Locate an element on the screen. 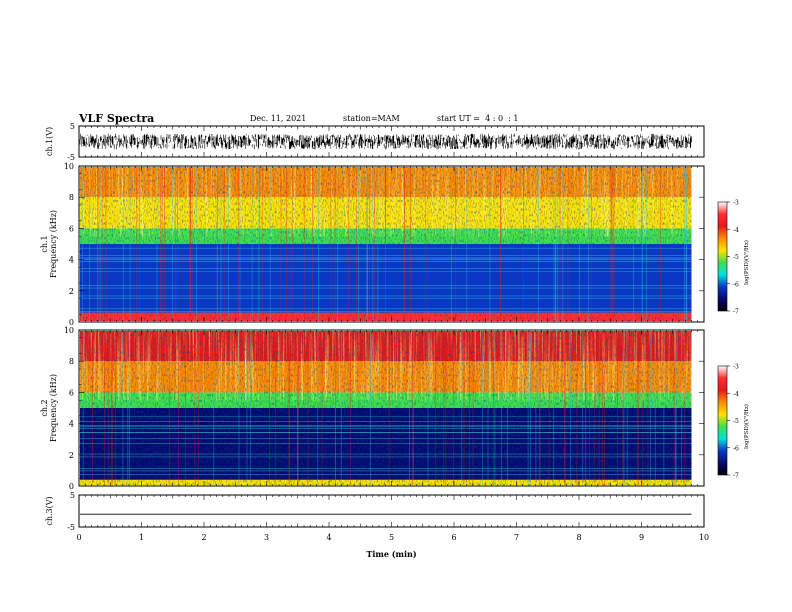  x-tick-label: 10 is located at coordinates (704, 537).